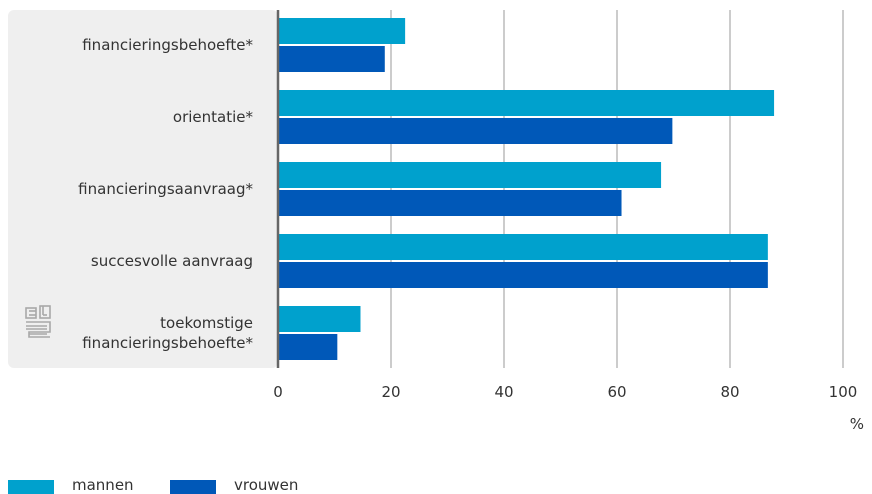 The height and width of the screenshot is (494, 872). I want to click on category-label: financieringsaanvraag*, so click(165, 189).